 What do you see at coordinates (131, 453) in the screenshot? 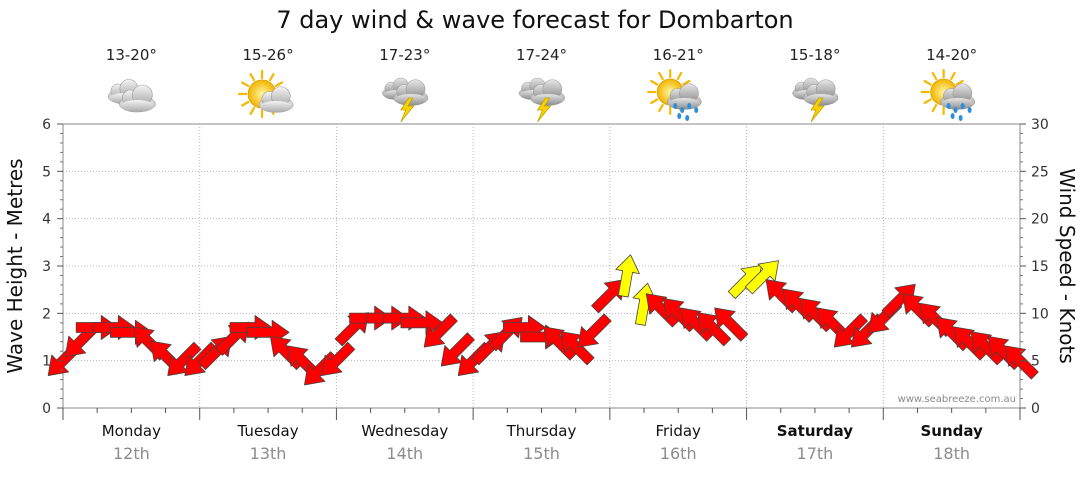
I see `day-date-label: 12th` at bounding box center [131, 453].